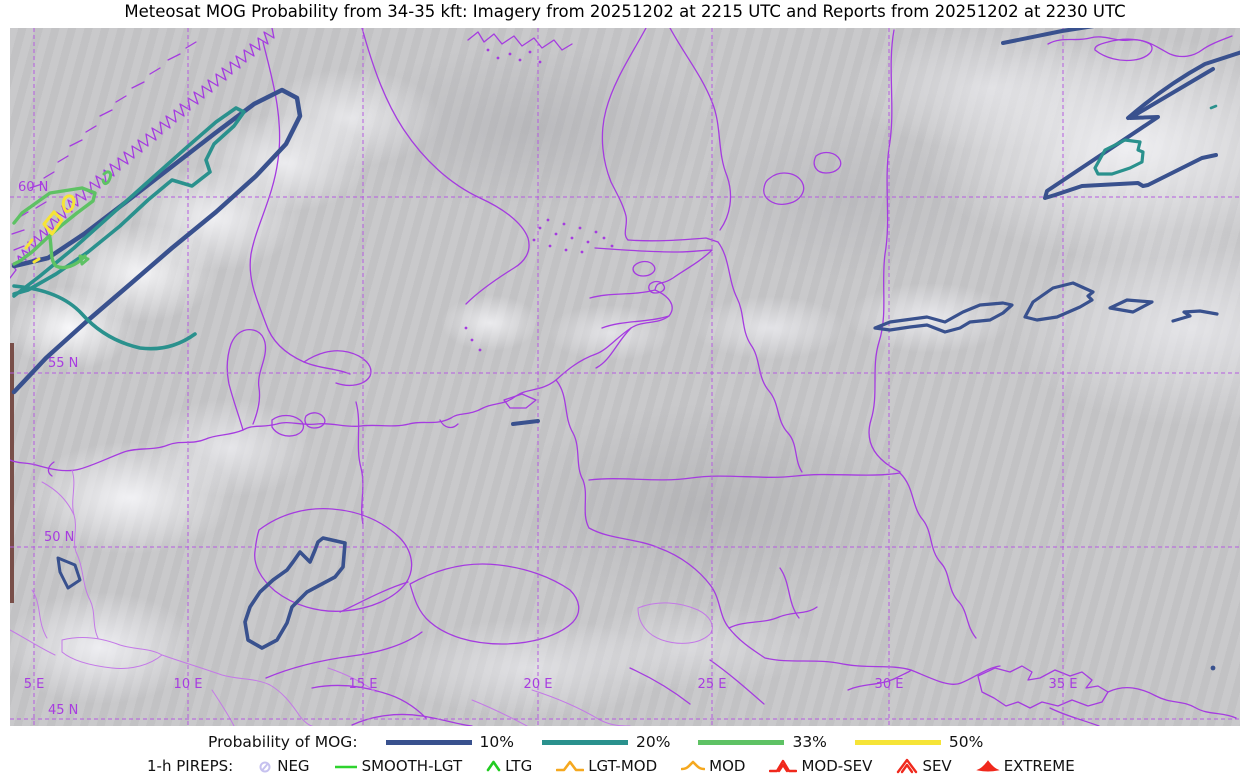  Describe the element at coordinates (889, 684) in the screenshot. I see `lon-label-30e: 30 E` at that location.